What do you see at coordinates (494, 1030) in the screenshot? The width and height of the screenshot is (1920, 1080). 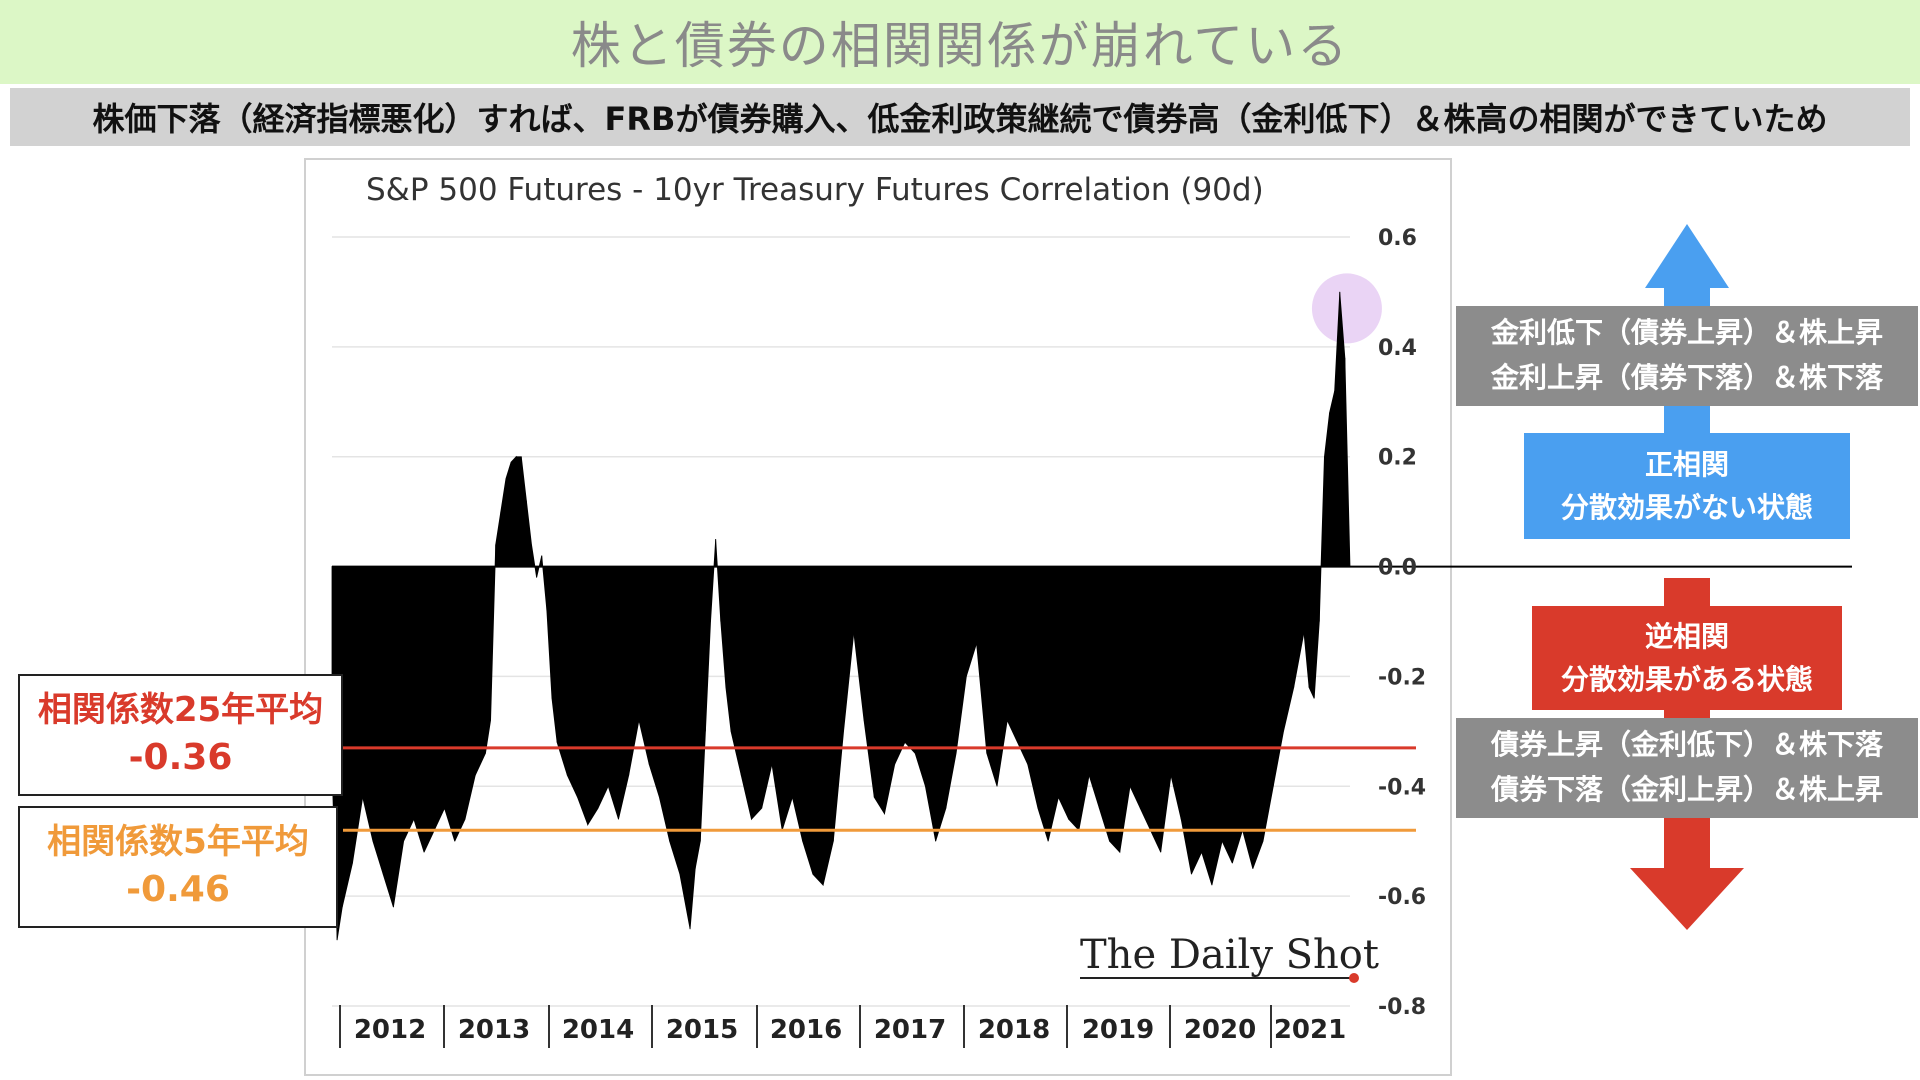 I see `x-tick-label: 2013` at bounding box center [494, 1030].